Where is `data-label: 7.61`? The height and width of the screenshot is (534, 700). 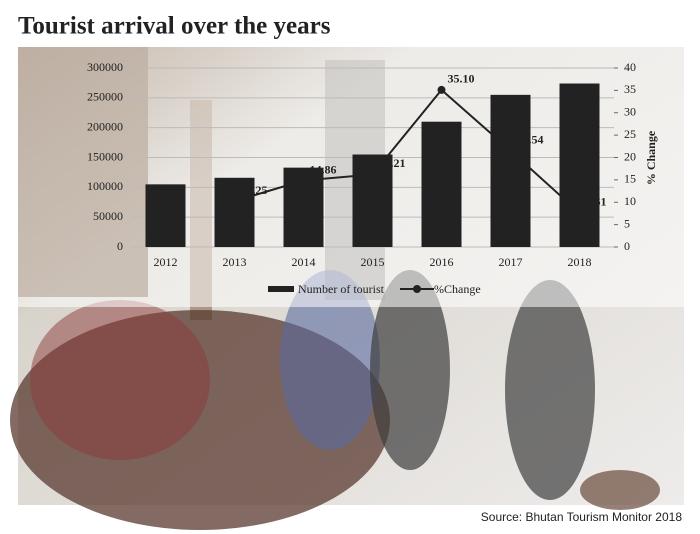 data-label: 7.61 is located at coordinates (596, 202).